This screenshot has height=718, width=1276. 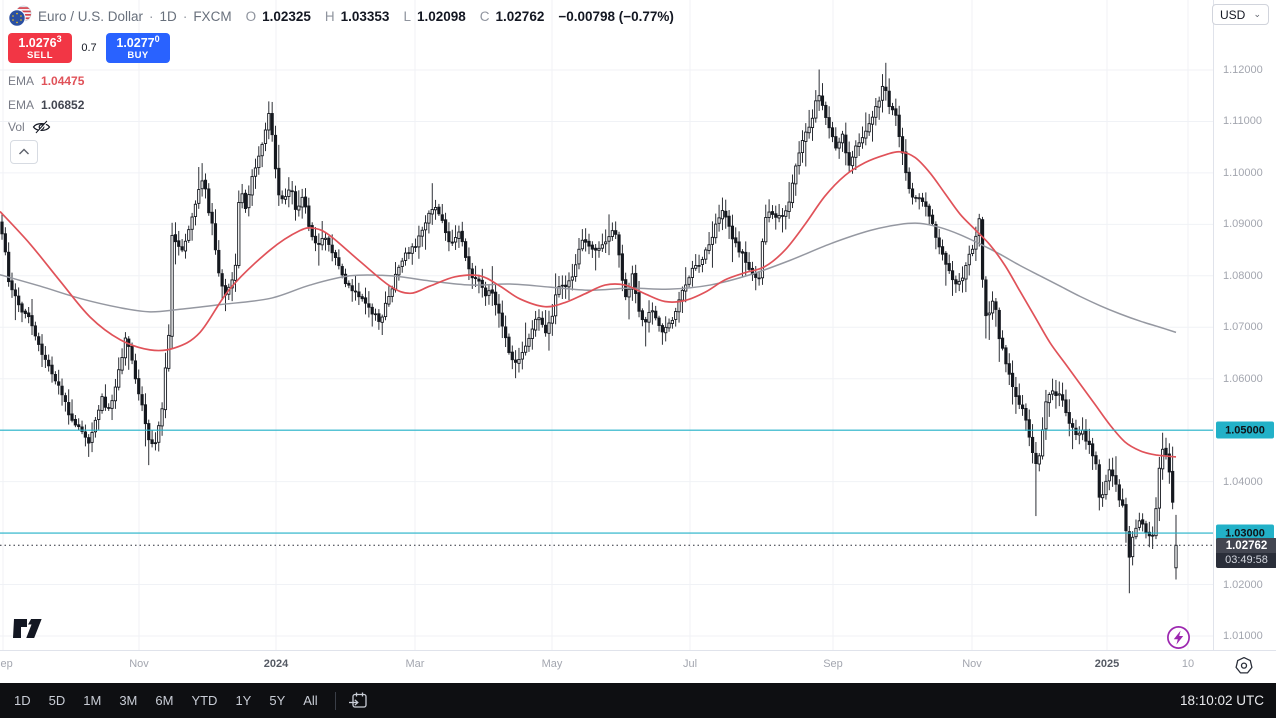 I want to click on exchange-name: FXCM, so click(x=212, y=16).